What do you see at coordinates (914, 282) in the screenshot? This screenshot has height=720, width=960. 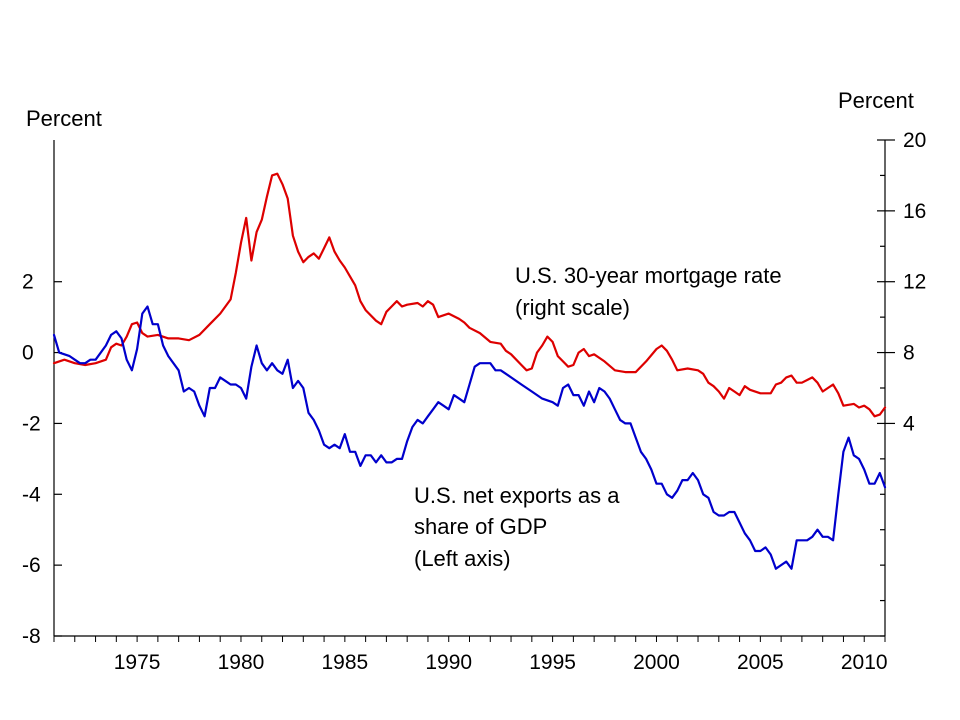 I see `right-tick-label: 12` at bounding box center [914, 282].